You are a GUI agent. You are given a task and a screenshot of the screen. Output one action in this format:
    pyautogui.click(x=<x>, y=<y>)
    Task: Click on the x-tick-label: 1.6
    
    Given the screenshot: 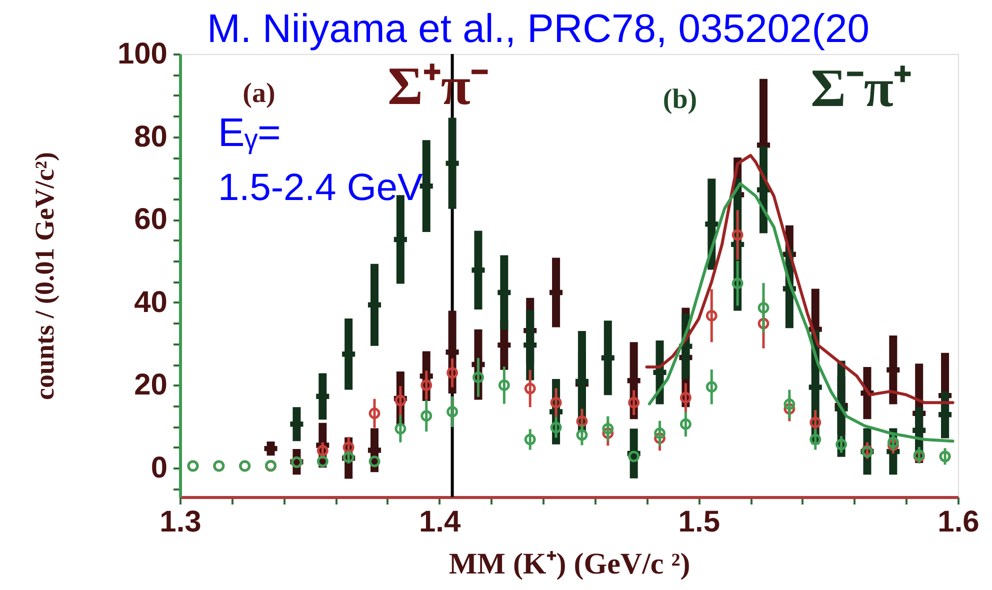 What is the action you would take?
    pyautogui.click(x=959, y=522)
    